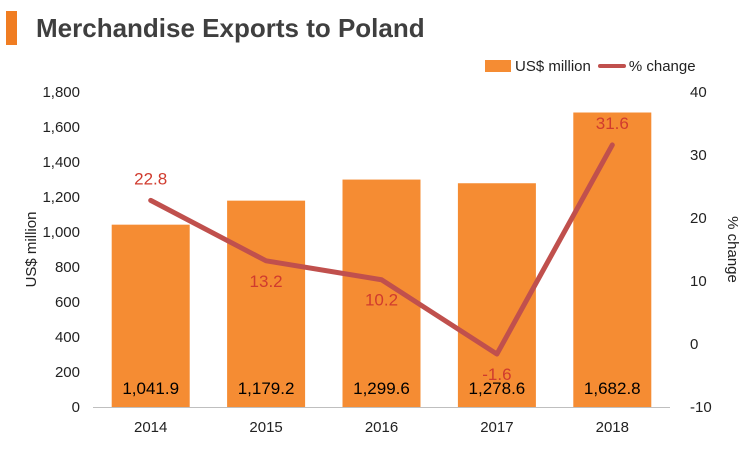  I want to click on y2-tick-label: 20, so click(698, 218).